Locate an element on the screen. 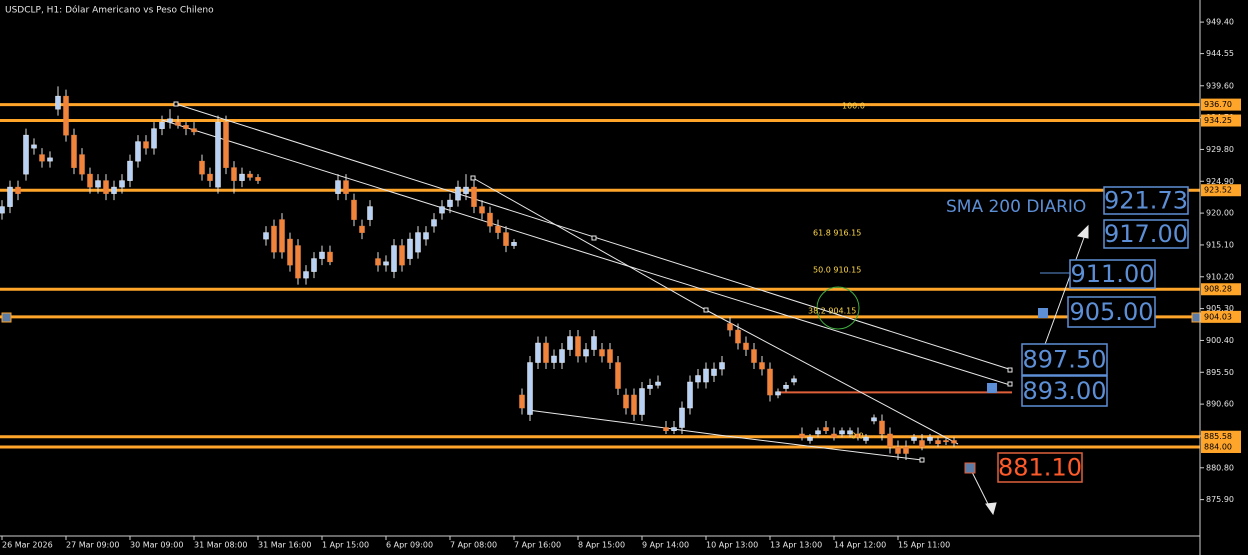  level-label: 908.28 is located at coordinates (1218, 289).